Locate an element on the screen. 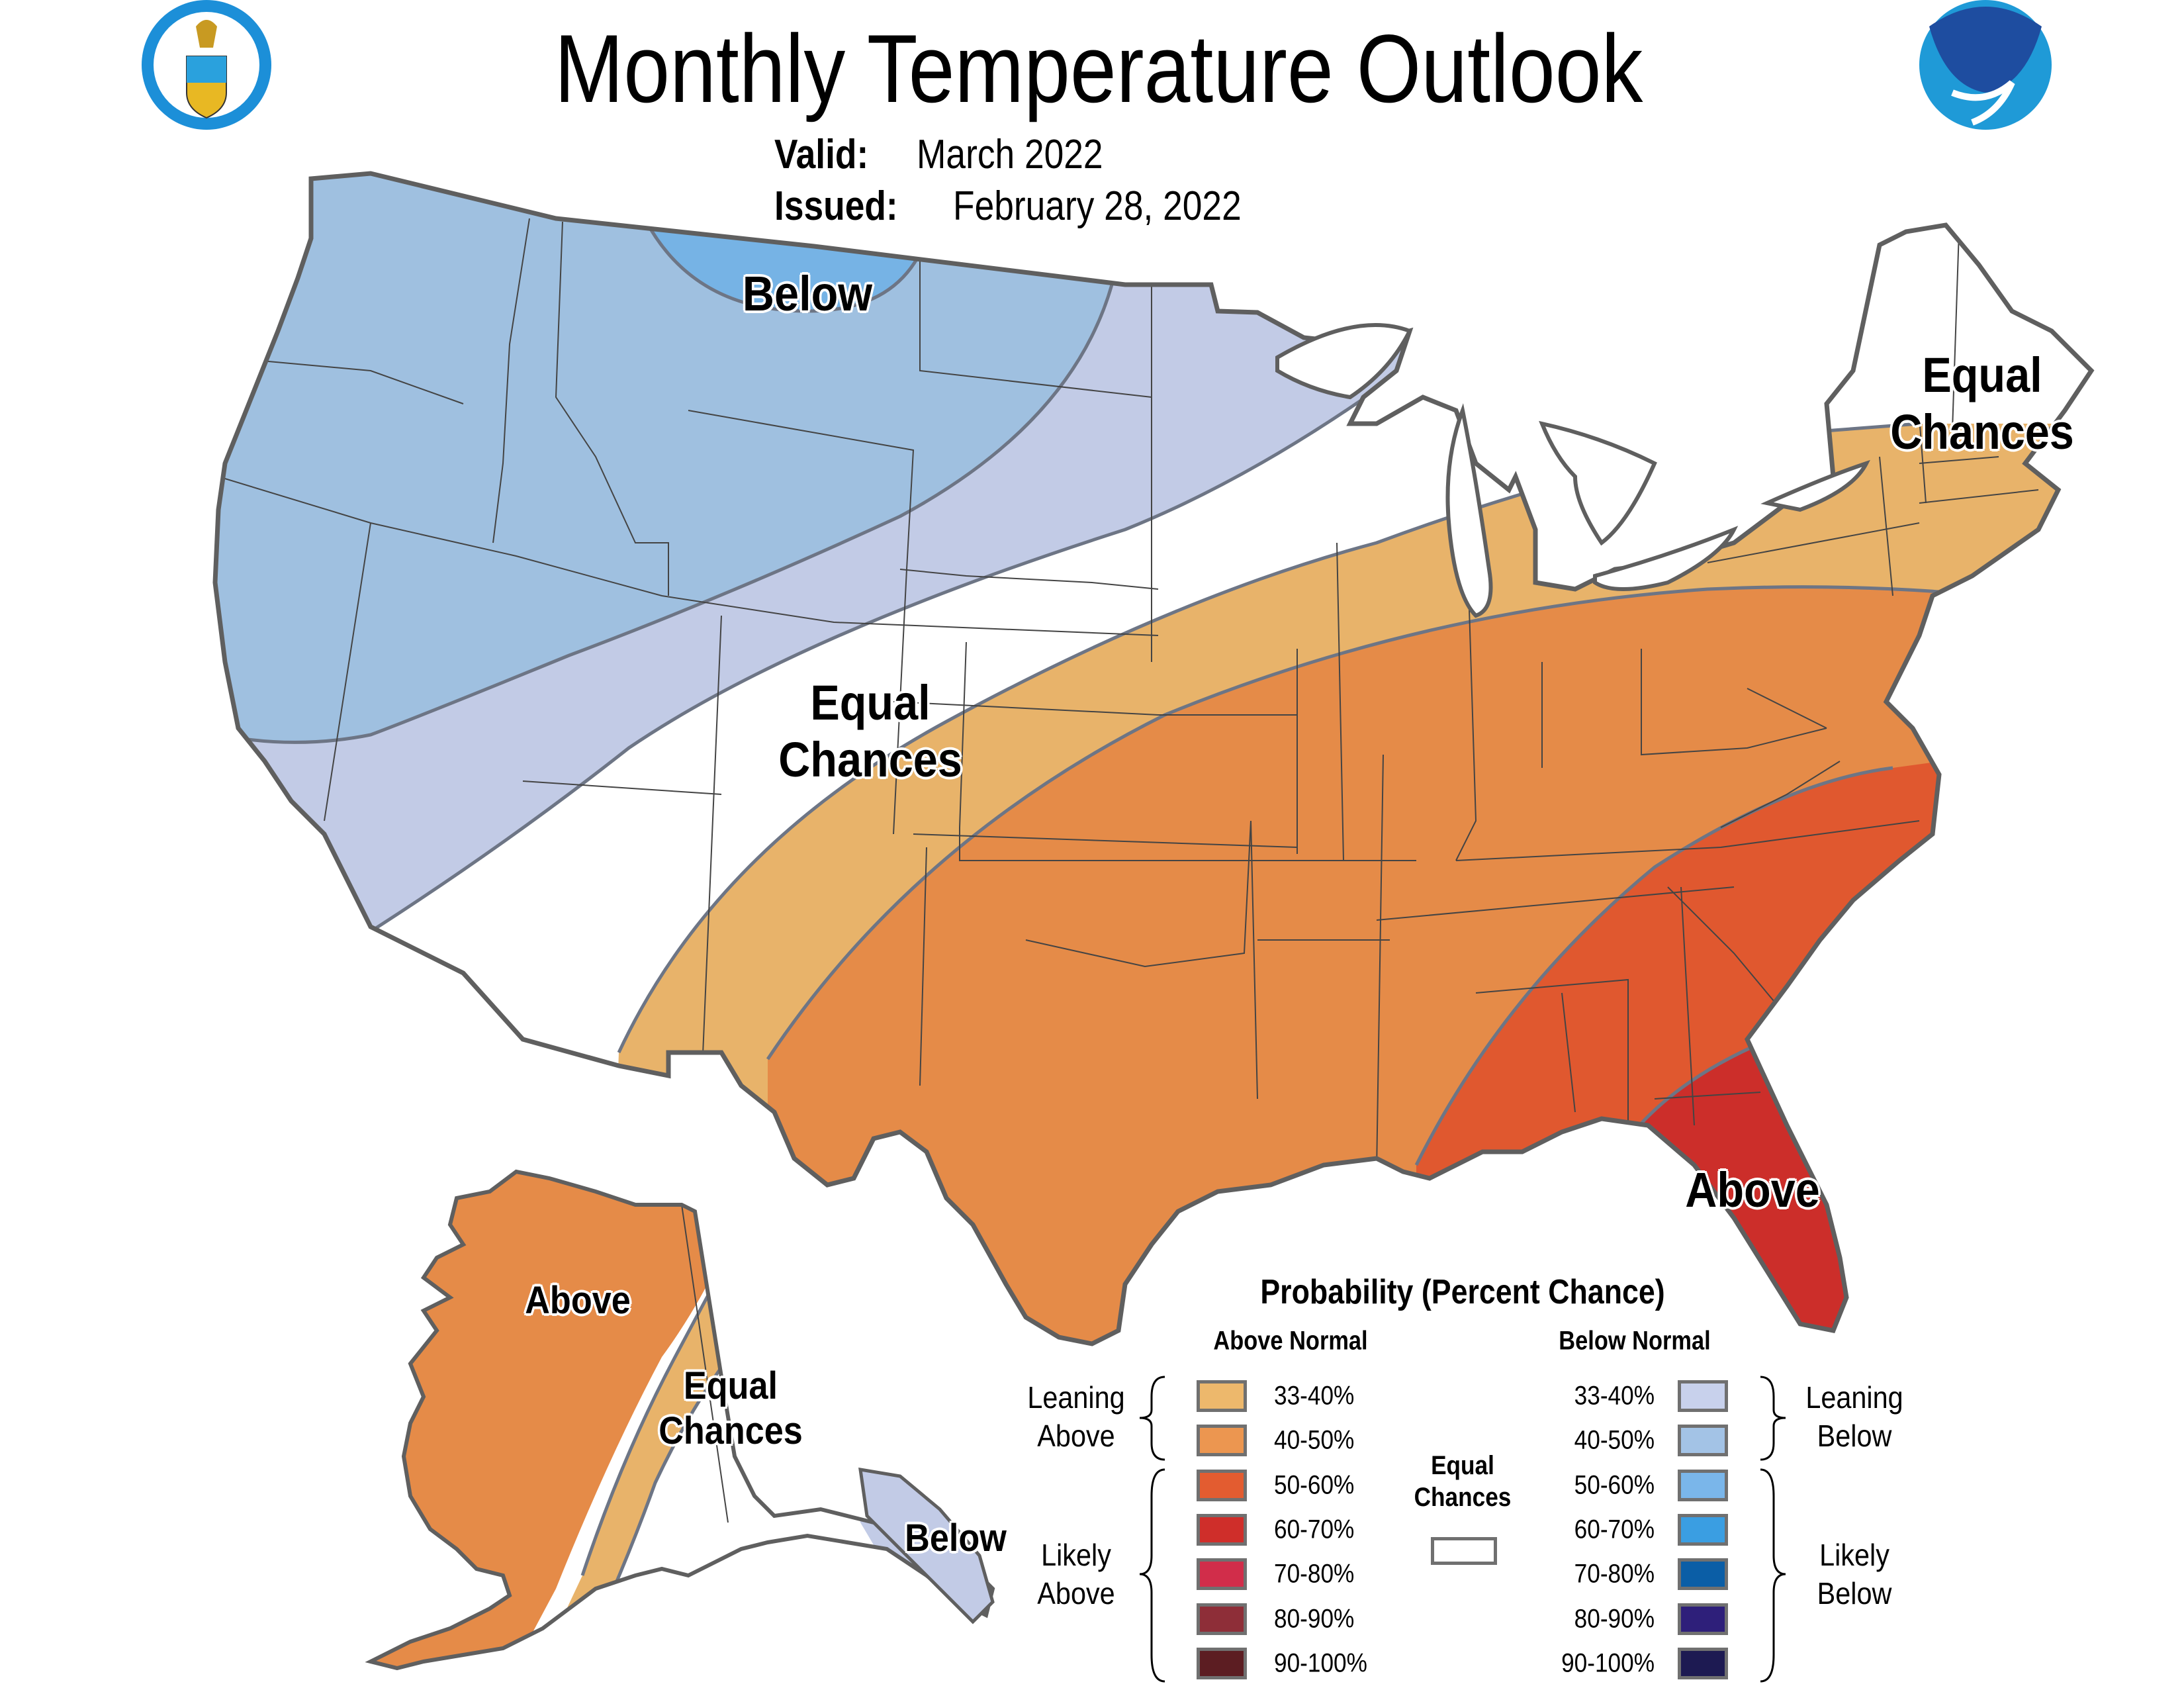 The image size is (2184, 1688). legend-likely-below: Likely Below is located at coordinates (1854, 1574).